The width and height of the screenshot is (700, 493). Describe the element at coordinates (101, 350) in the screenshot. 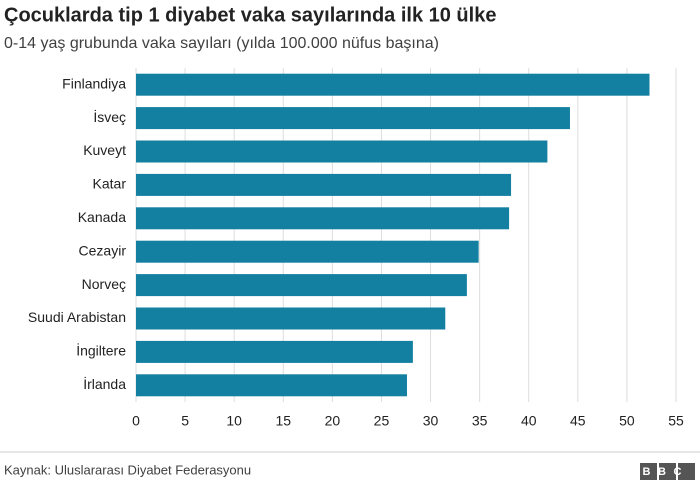

I see `y-tick-label: İngiltere` at that location.